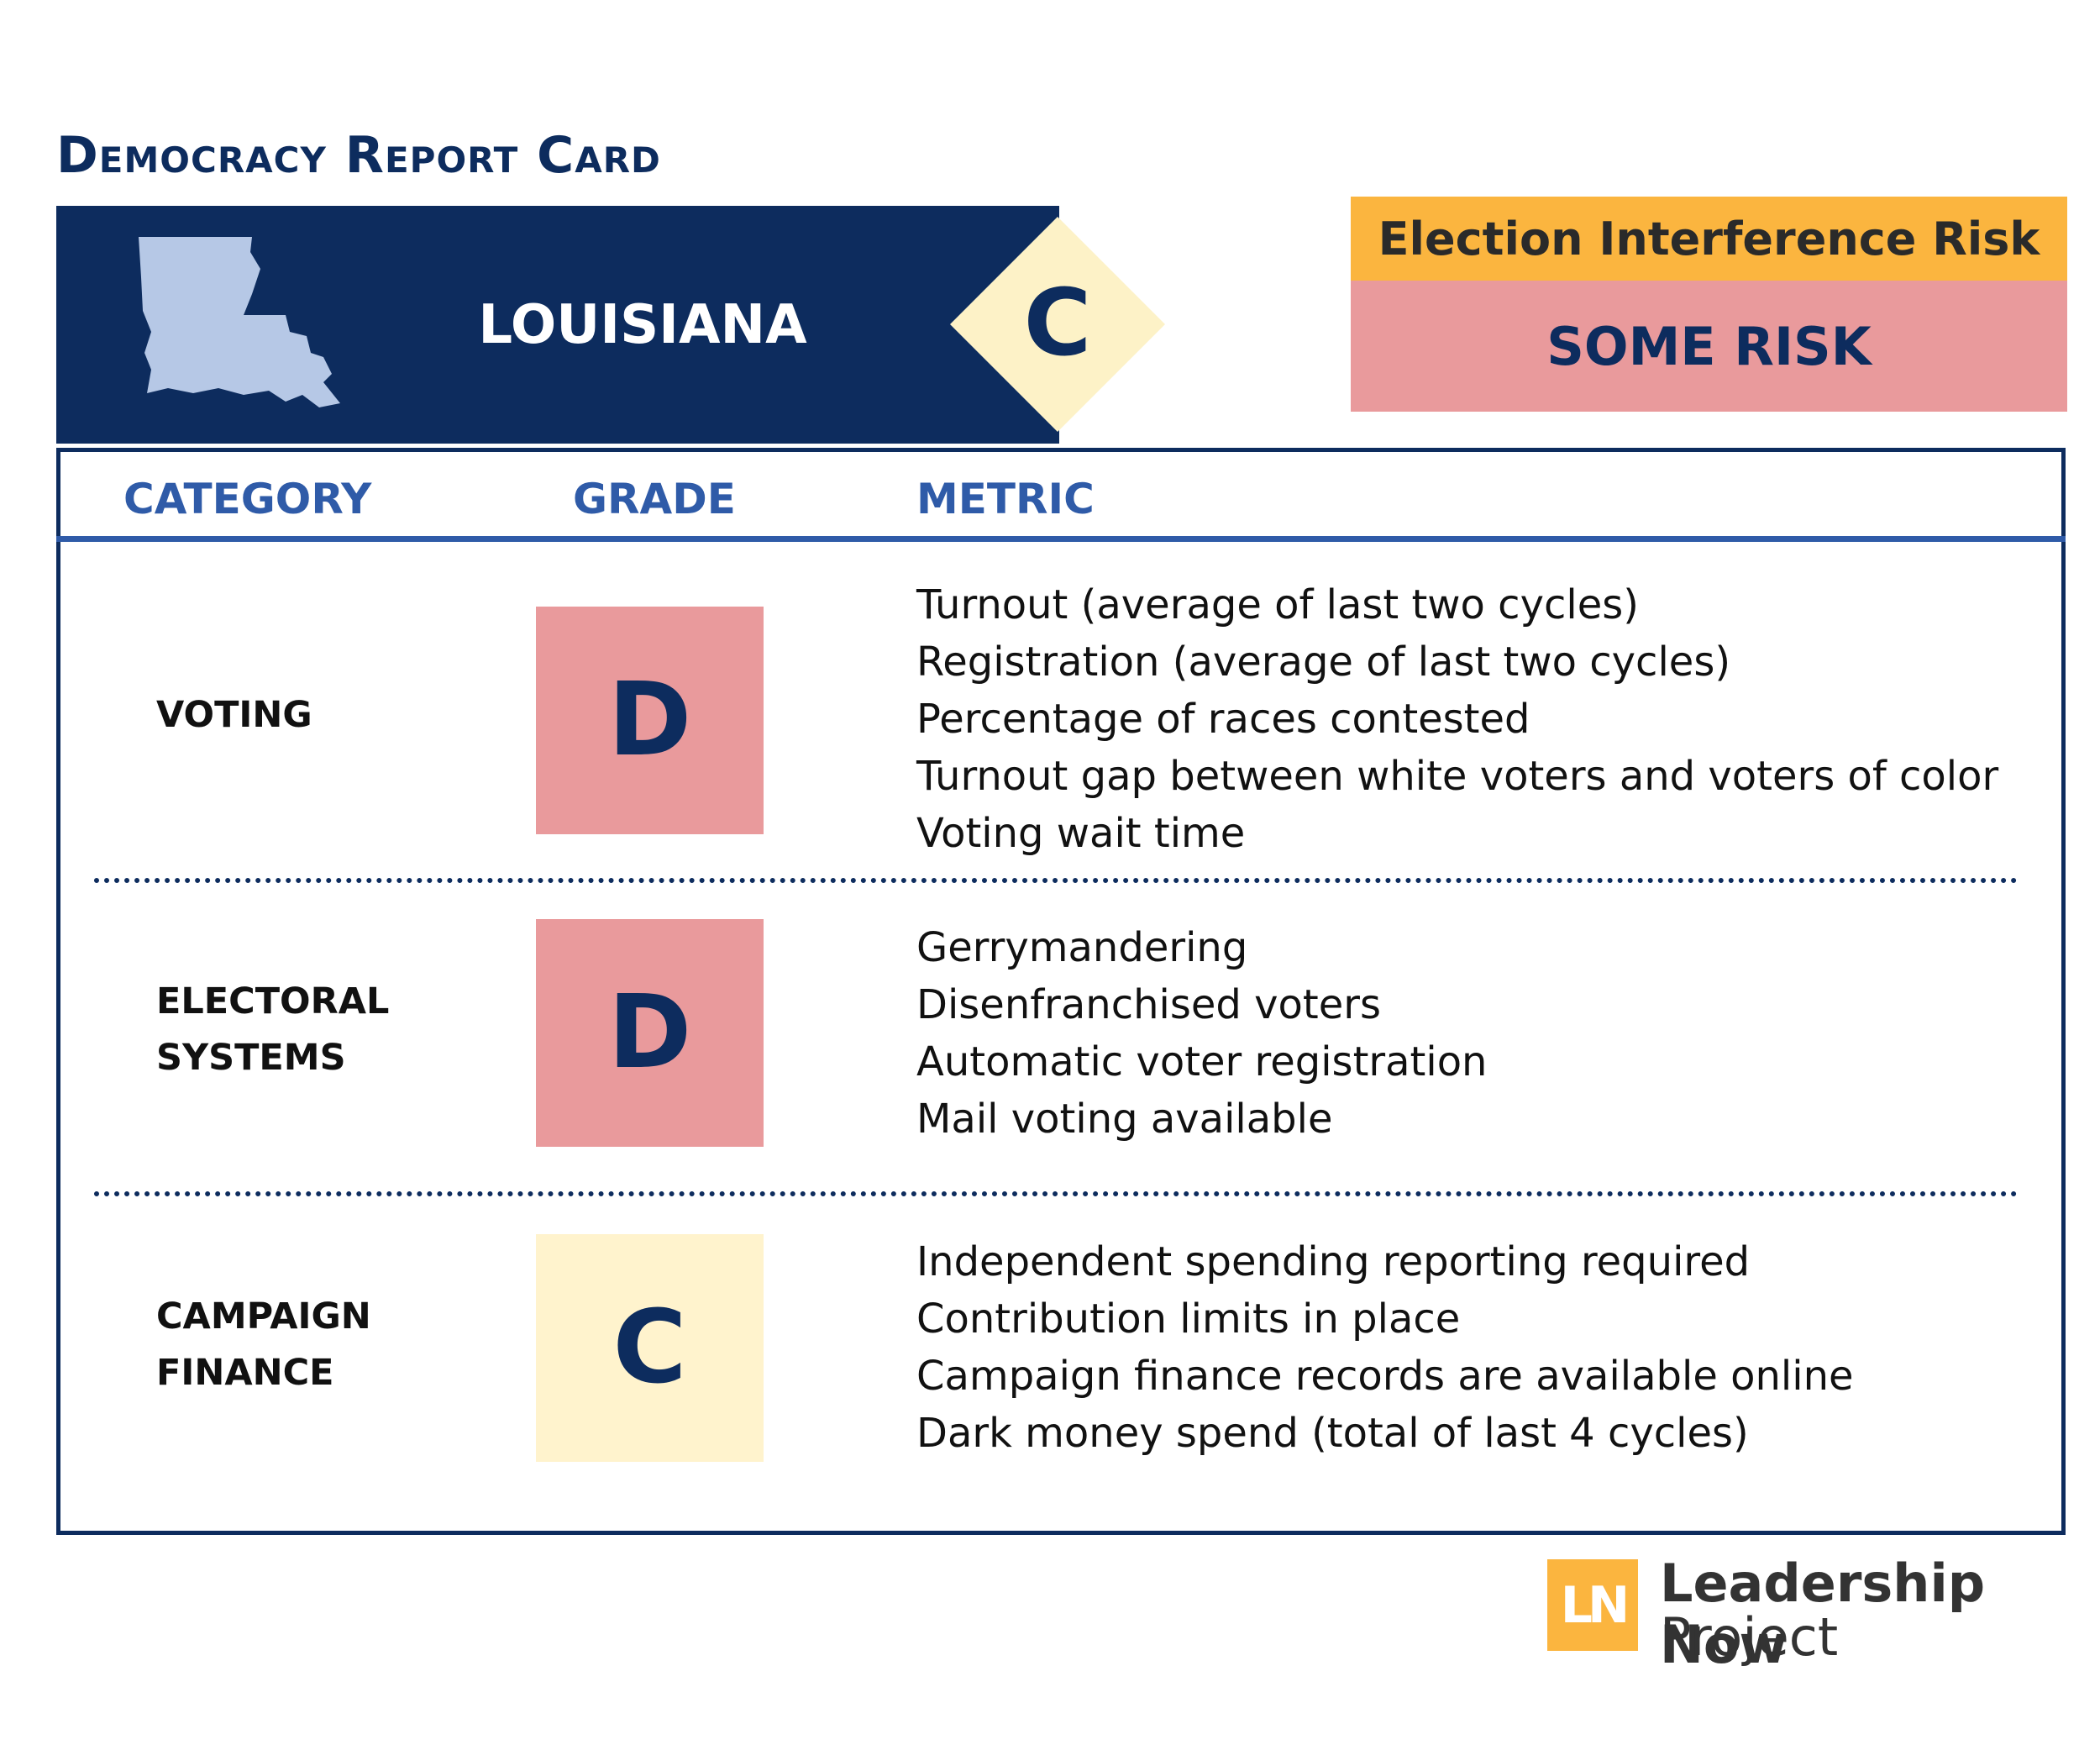 Image resolution: width=2100 pixels, height=1750 pixels. Describe the element at coordinates (1709, 239) in the screenshot. I see `risk-label: Election Interference Risk` at that location.